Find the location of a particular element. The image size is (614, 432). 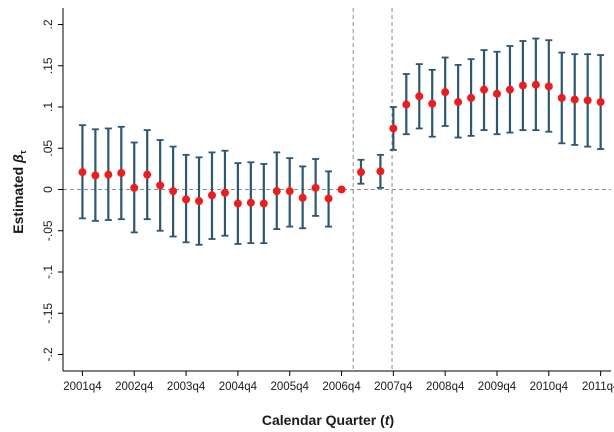

y-tick-label: -.2 is located at coordinates (48, 354).